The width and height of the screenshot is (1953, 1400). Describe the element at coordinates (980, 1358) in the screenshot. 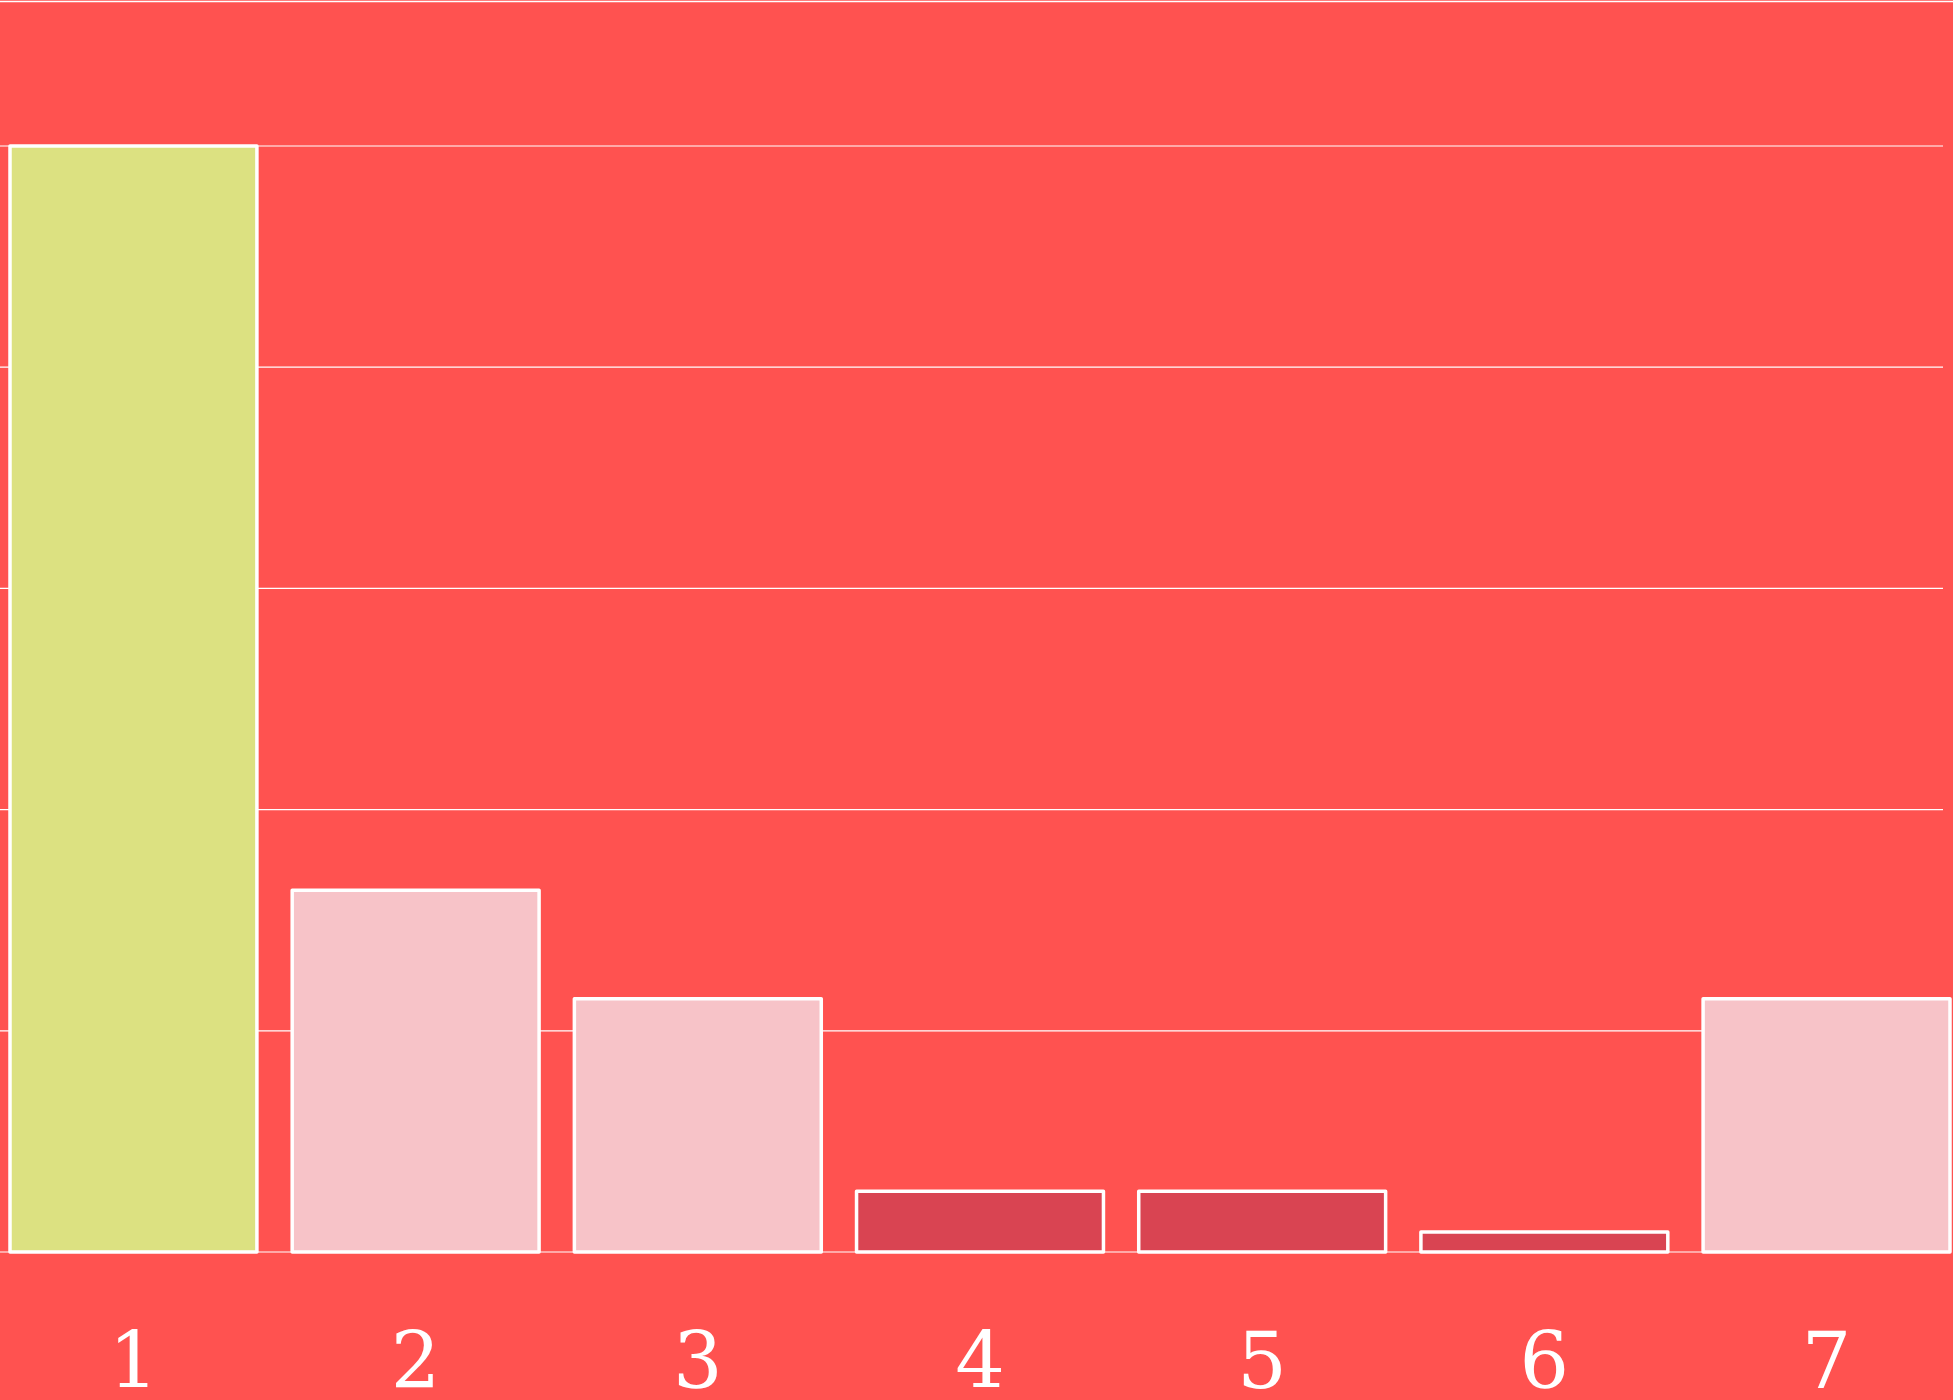

I see `x-tick-label: 4` at that location.